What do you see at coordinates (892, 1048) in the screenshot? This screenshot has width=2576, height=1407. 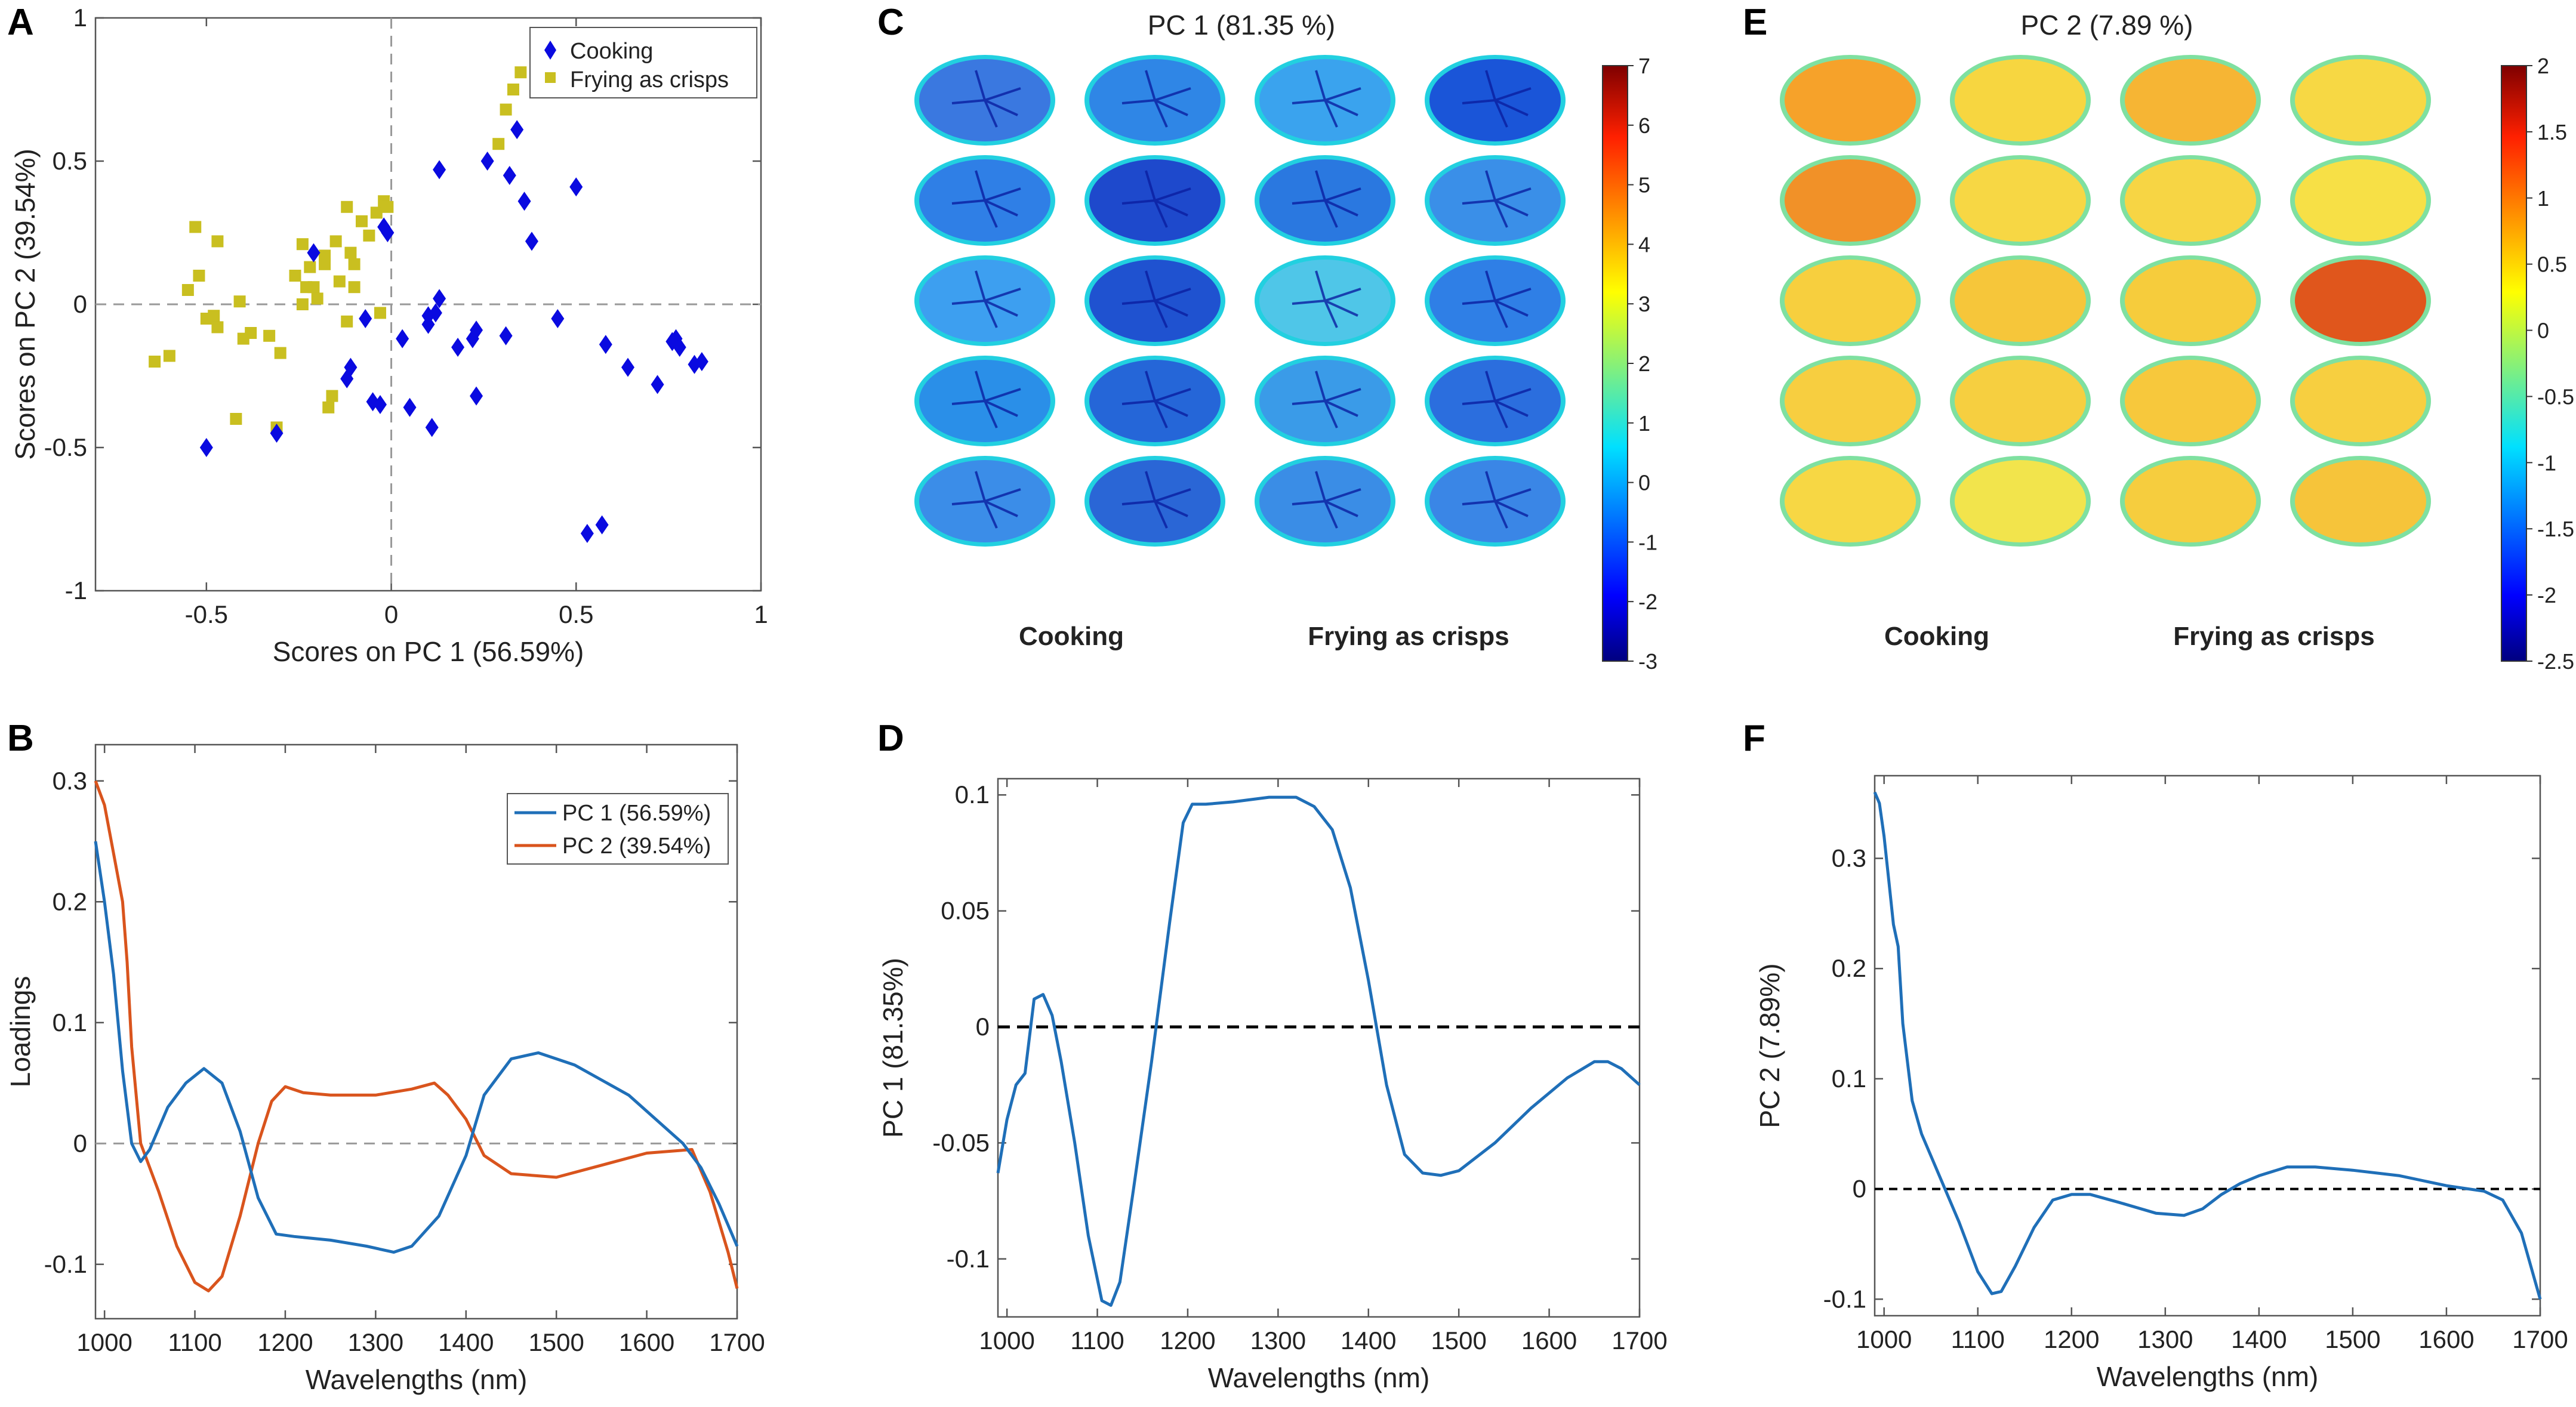 I see `y-axis-label: PC 1 (81.35%)` at bounding box center [892, 1048].